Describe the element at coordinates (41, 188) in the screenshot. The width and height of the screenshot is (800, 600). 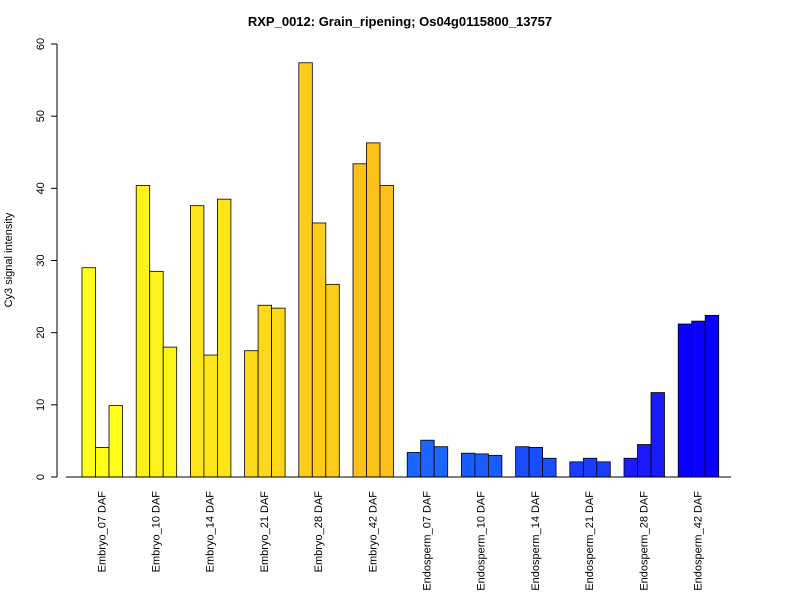
I see `y-tick-label: 40` at that location.